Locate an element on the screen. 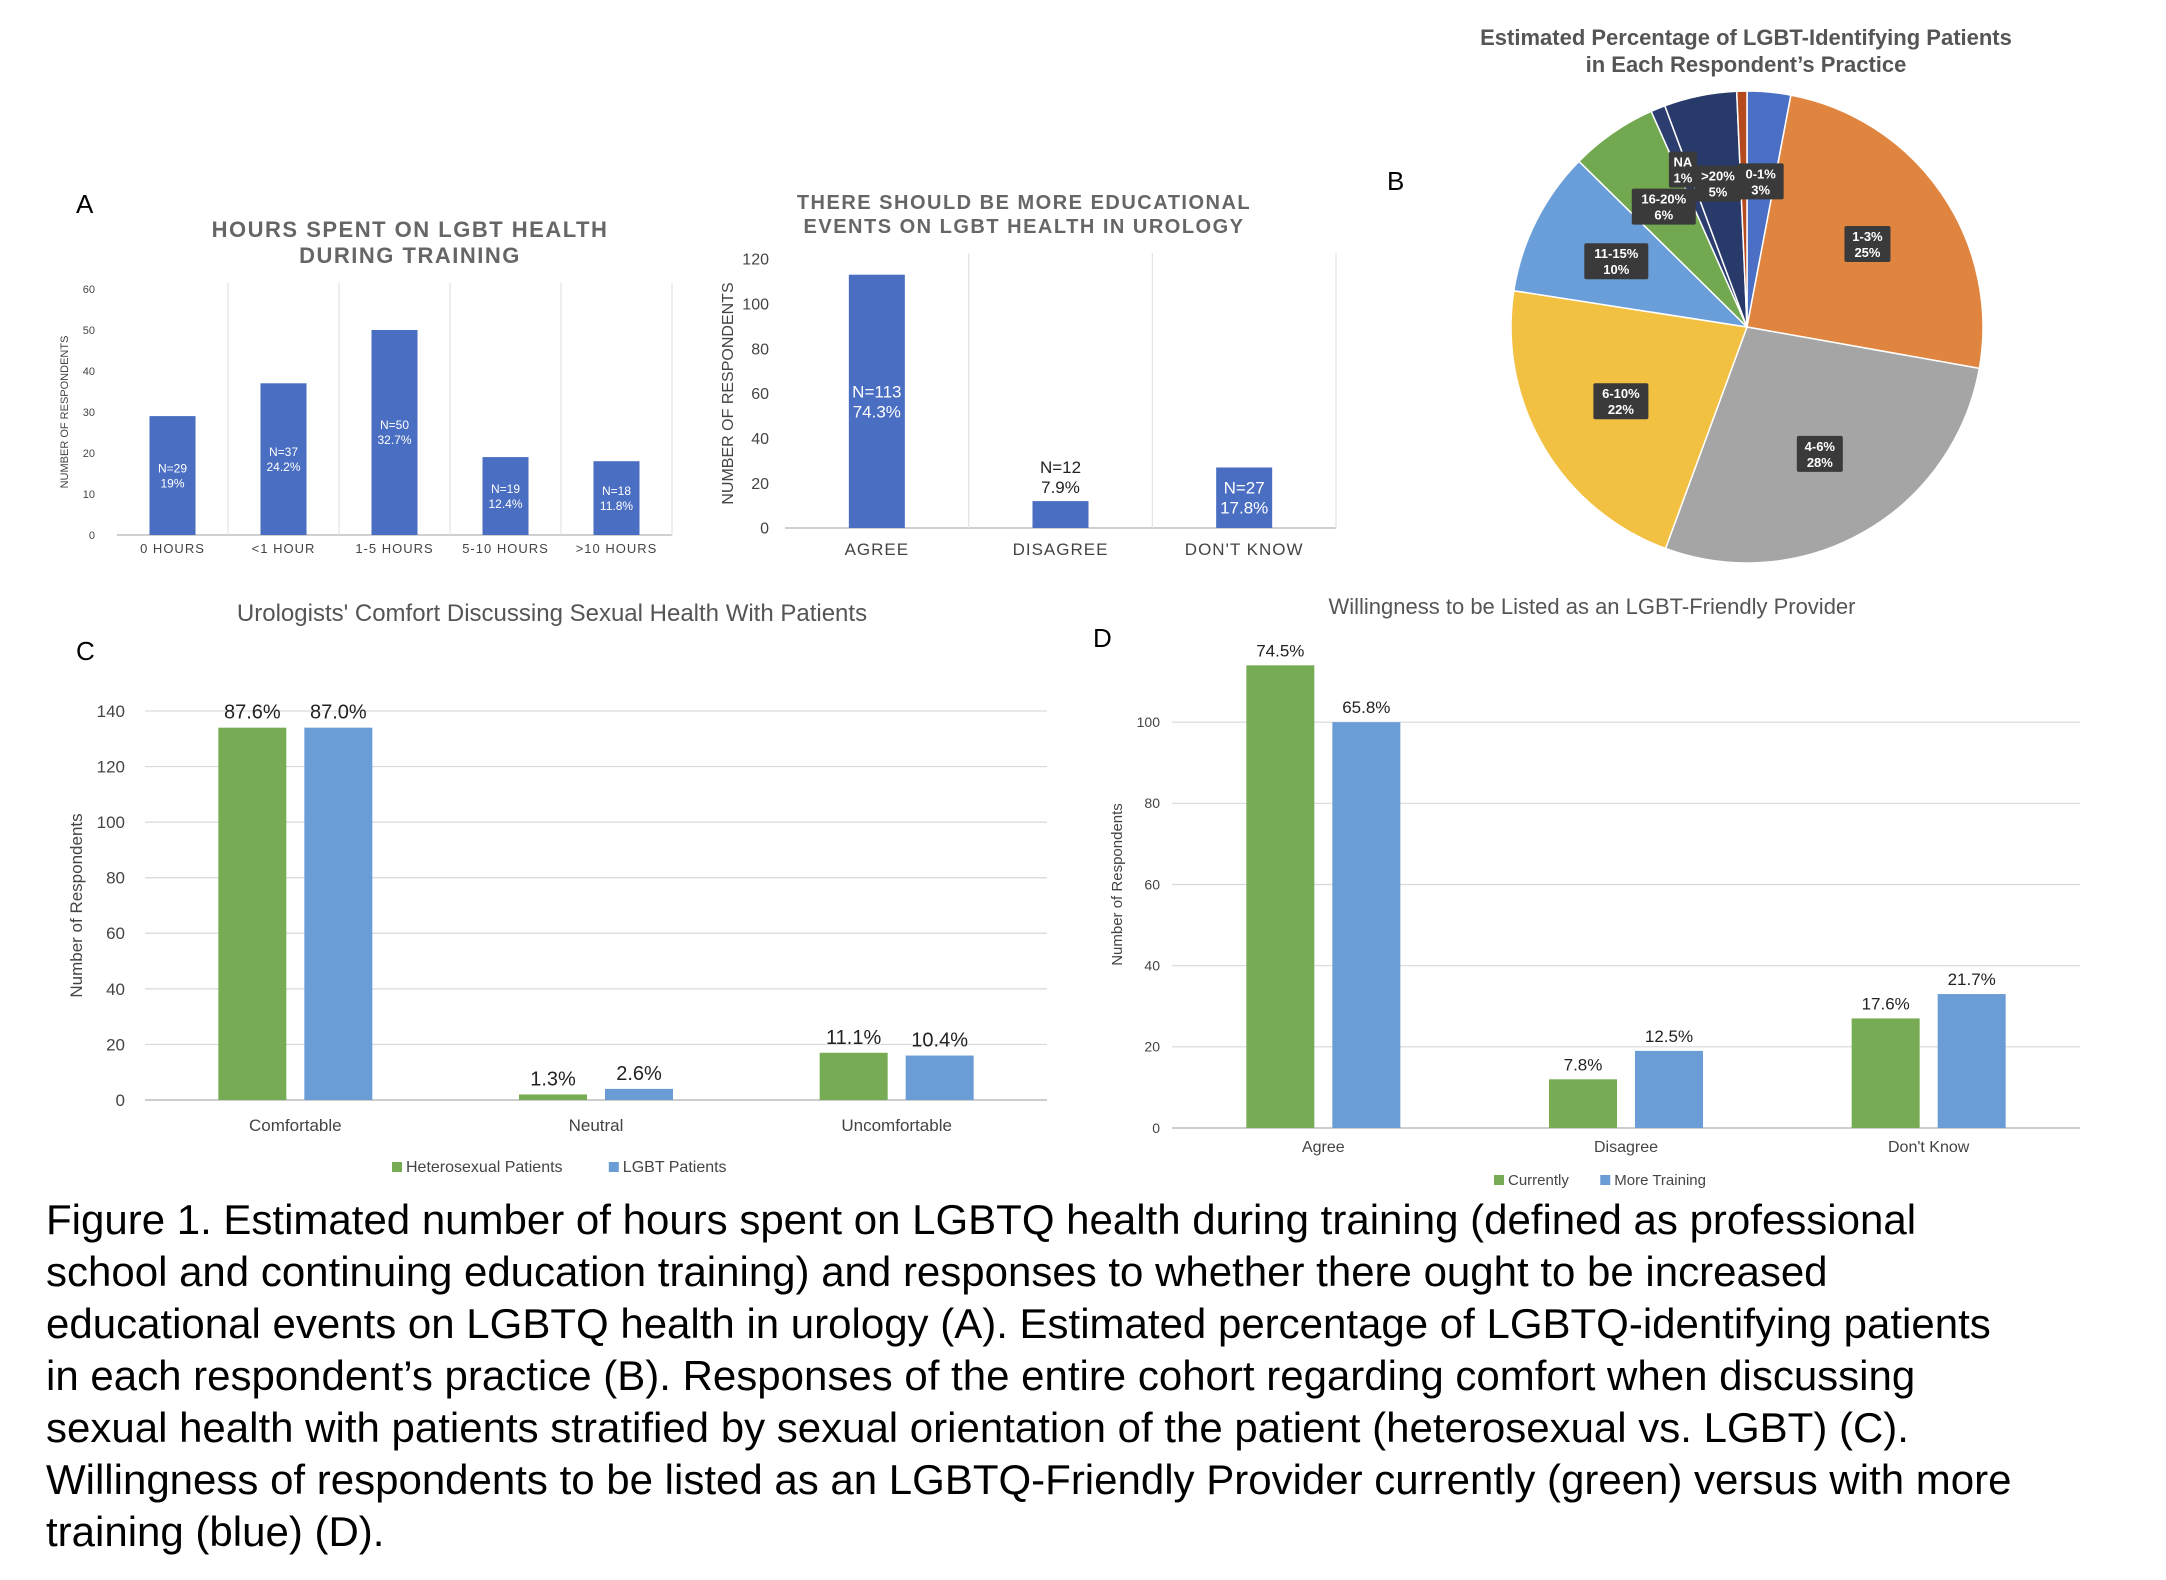 The width and height of the screenshot is (2166, 1580). data-label: 74.5% is located at coordinates (1280, 650).